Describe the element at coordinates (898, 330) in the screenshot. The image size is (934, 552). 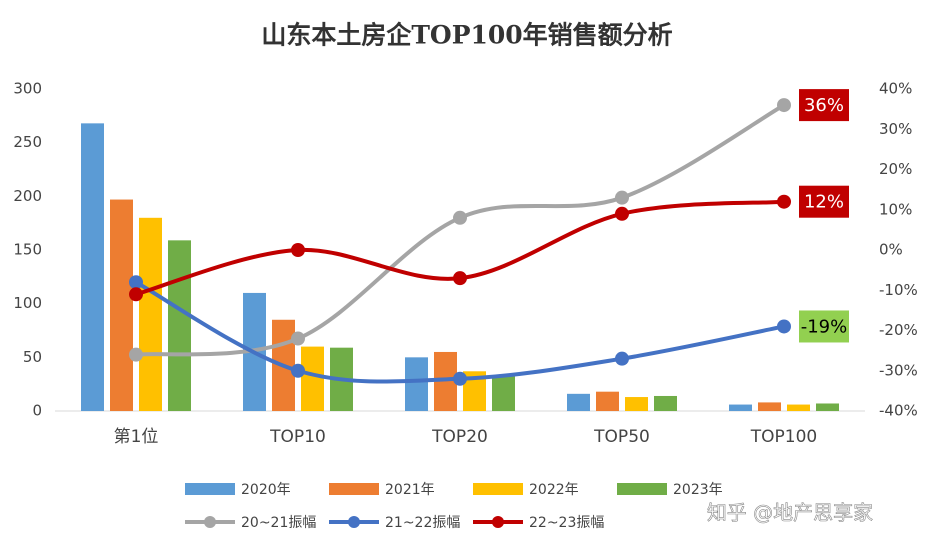
I see `y2-tick-label: -20%` at that location.